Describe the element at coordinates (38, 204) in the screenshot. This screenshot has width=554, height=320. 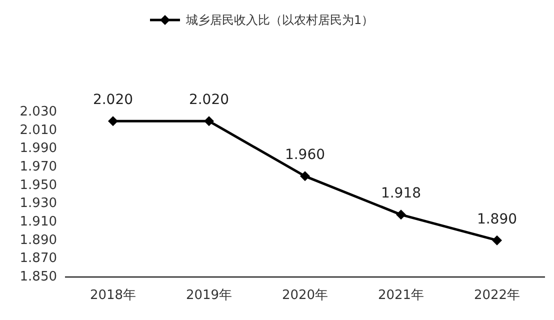
I see `y-tick-label: 1.930` at that location.